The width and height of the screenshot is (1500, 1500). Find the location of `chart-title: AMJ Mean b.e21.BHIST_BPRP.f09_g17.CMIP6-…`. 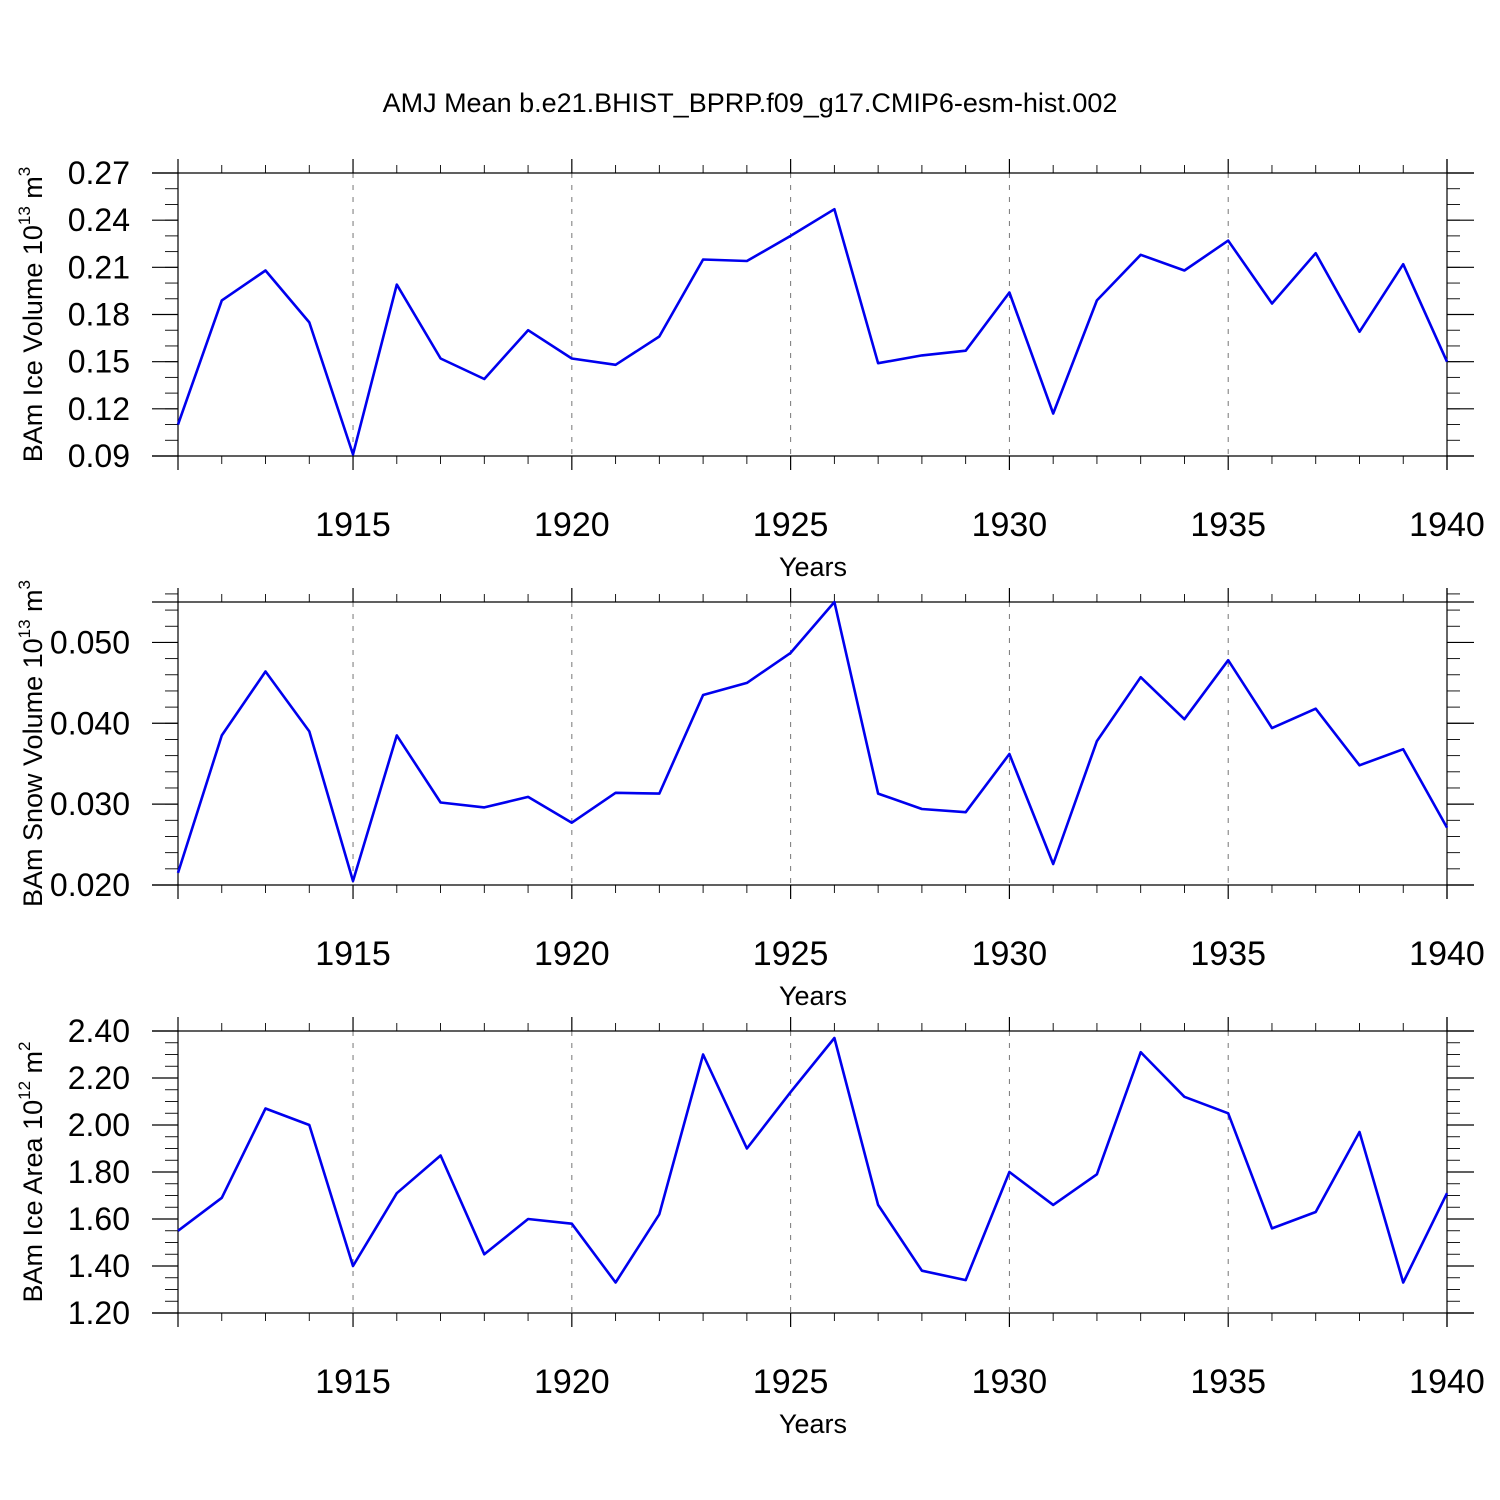

chart-title: AMJ Mean b.e21.BHIST_BPRP.f09_g17.CMIP6-… is located at coordinates (750, 103).